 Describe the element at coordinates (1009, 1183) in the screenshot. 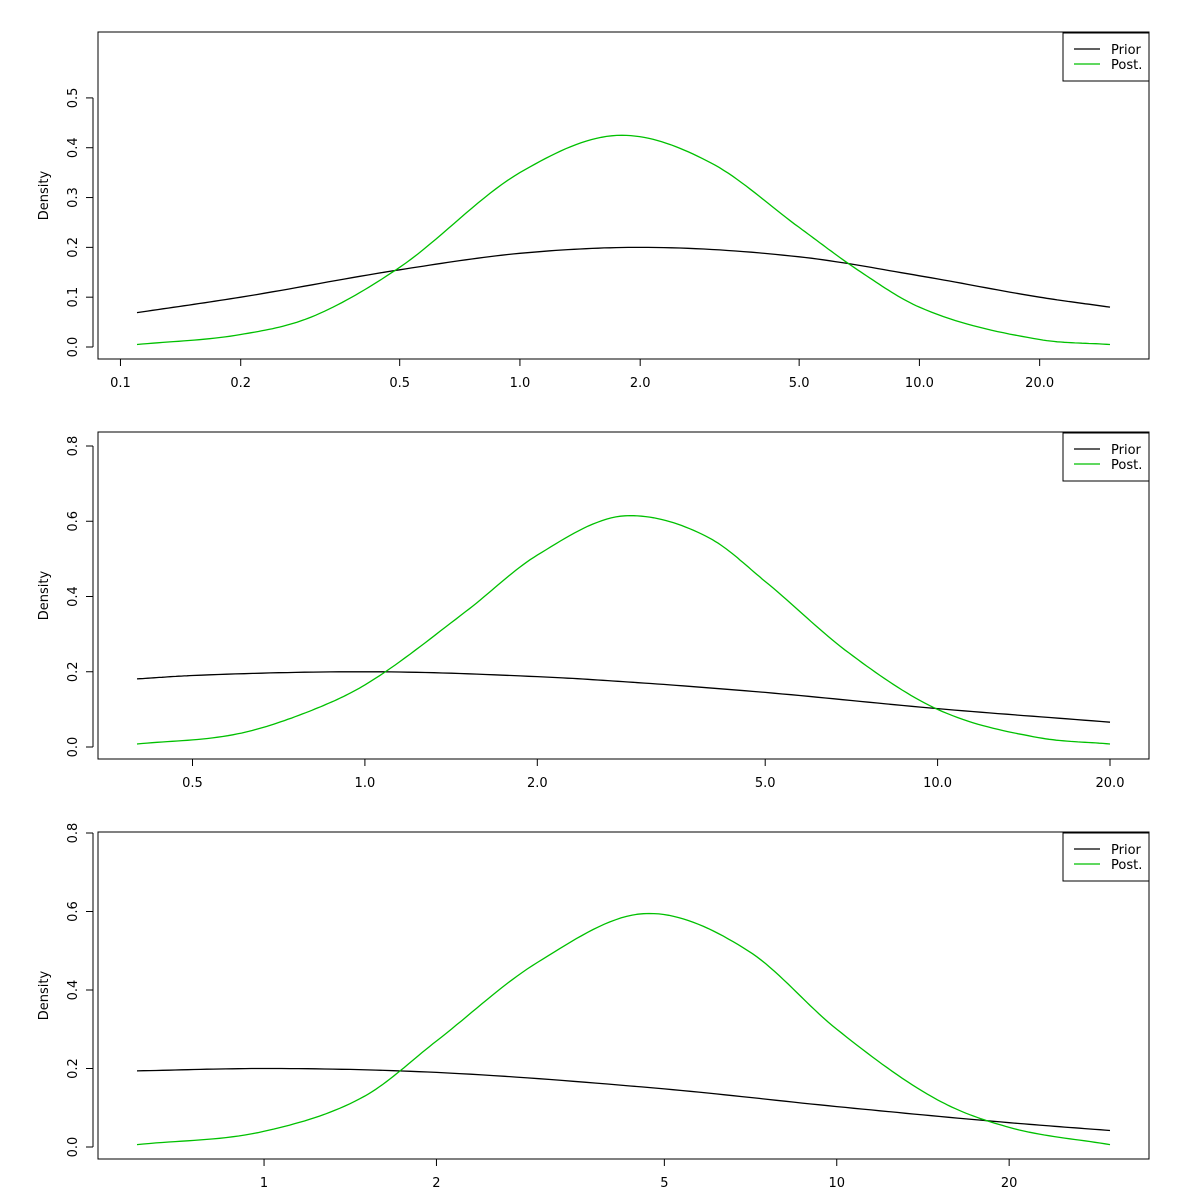

I see `x-tick-label: 20` at that location.